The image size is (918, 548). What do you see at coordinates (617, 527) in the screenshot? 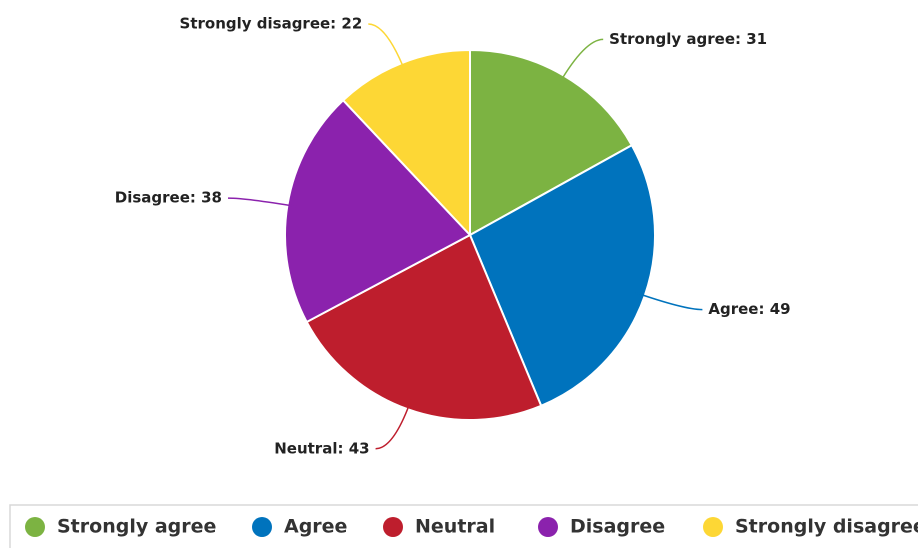
I see `legend-label: Disagree` at bounding box center [617, 527].